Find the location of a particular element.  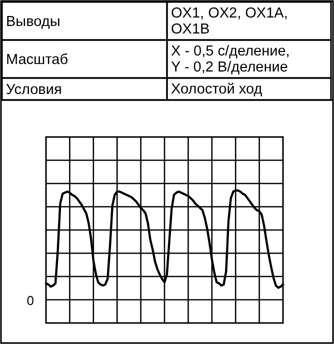

text: Выводы is located at coordinates (33, 22).